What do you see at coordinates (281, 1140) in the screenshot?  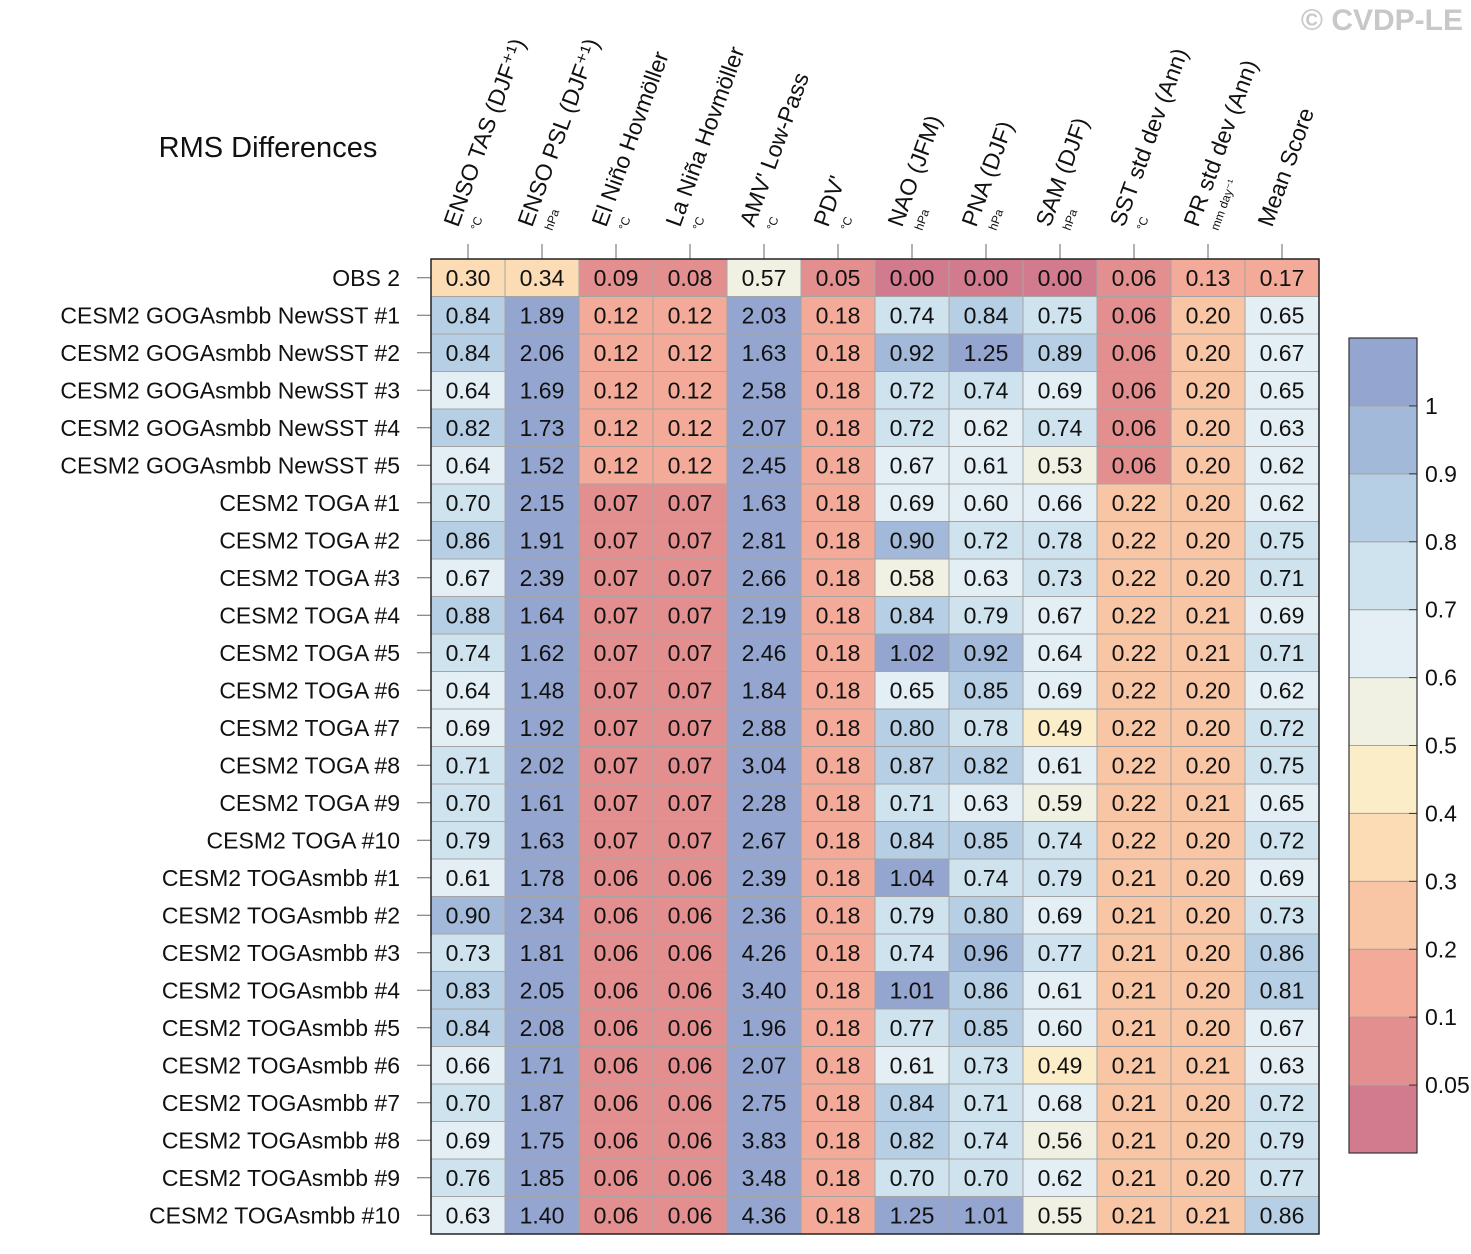 I see `row-label: CESM2 TOGAsmbb #8` at bounding box center [281, 1140].